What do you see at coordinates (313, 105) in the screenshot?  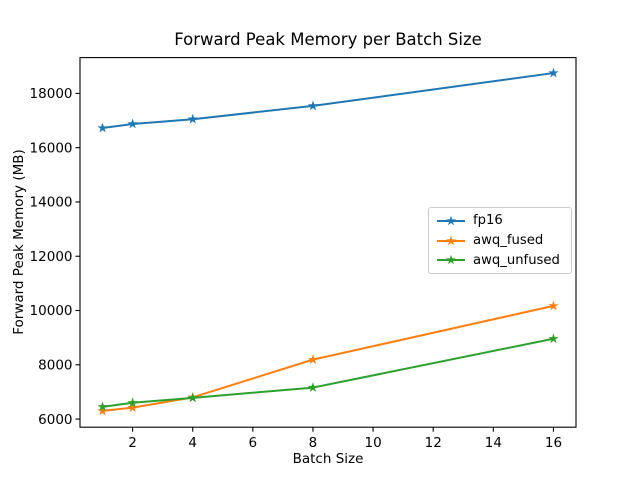 I see `marker-star-fp16-x8` at bounding box center [313, 105].